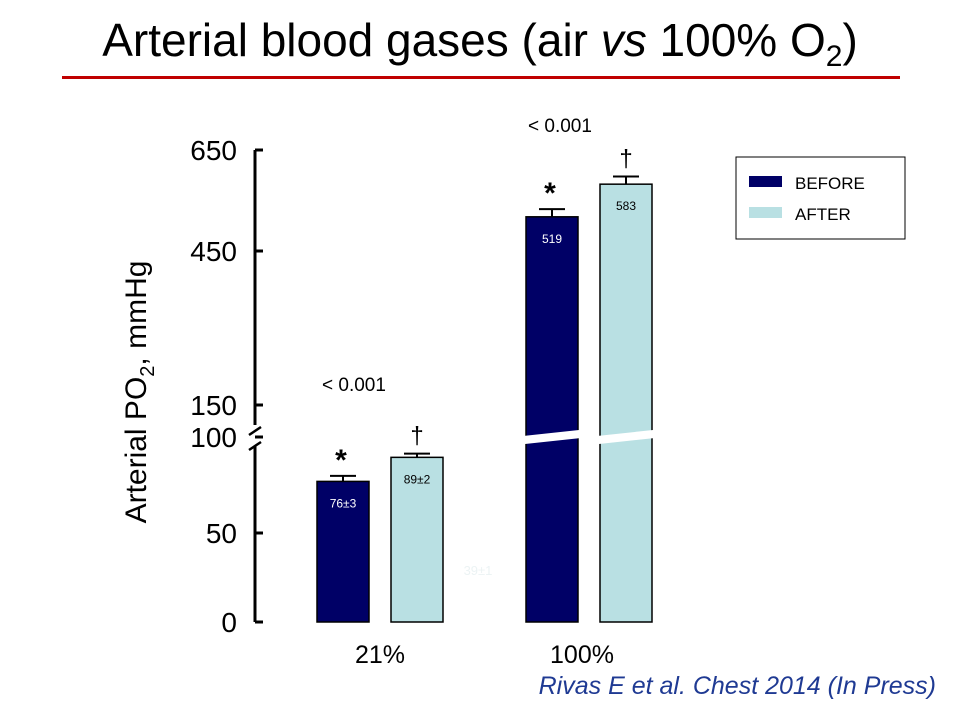  What do you see at coordinates (478, 570) in the screenshot?
I see `faint-annotation: 39±1` at bounding box center [478, 570].